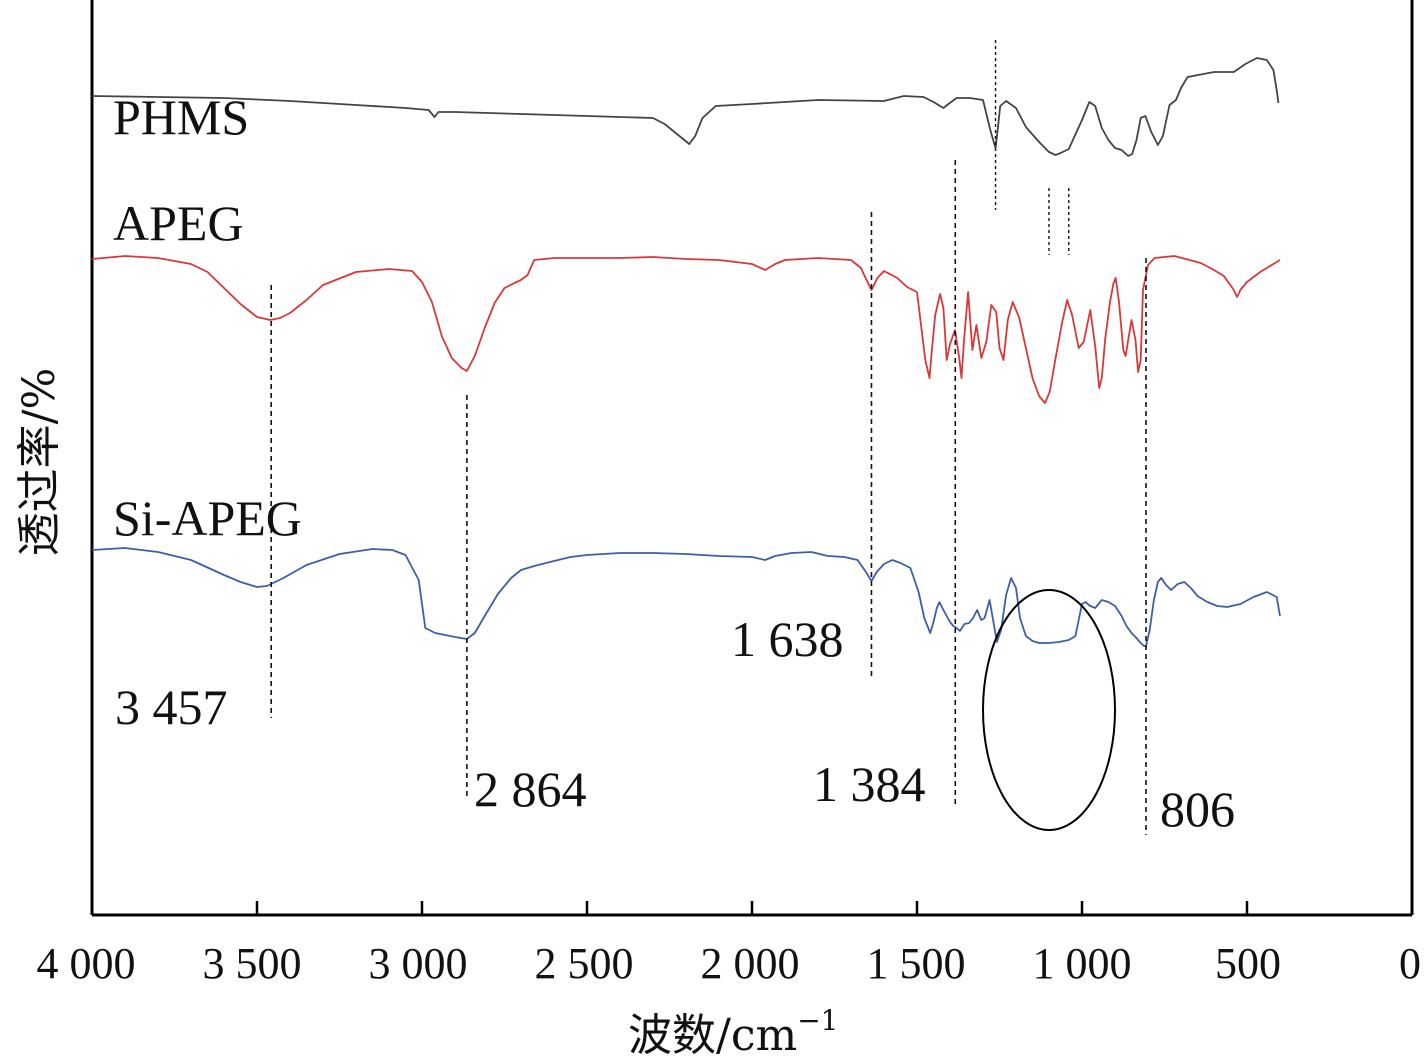  I want to click on x-tick-label: 3 500, so click(252, 963).